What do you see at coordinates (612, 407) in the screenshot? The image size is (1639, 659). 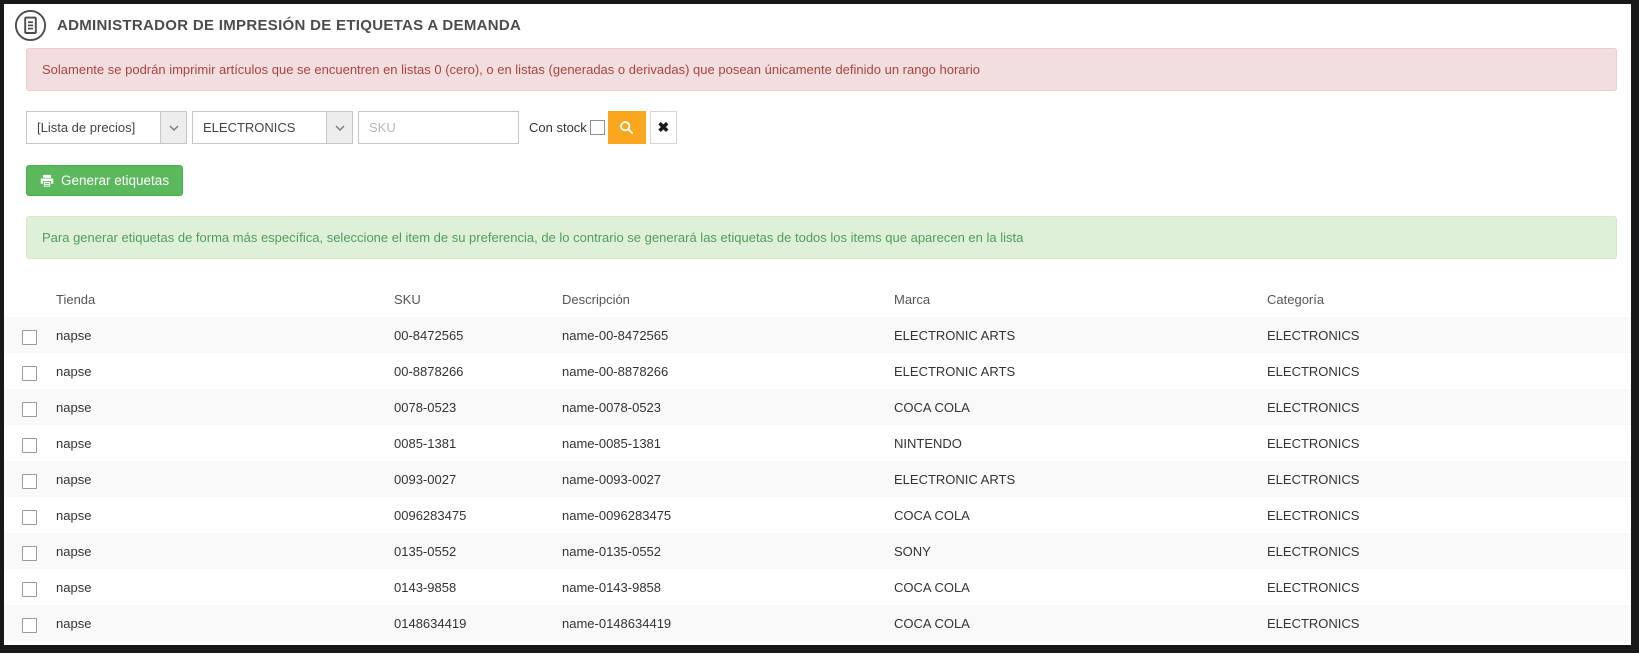 I see `cell-descripcion: name-0078-0523` at bounding box center [612, 407].